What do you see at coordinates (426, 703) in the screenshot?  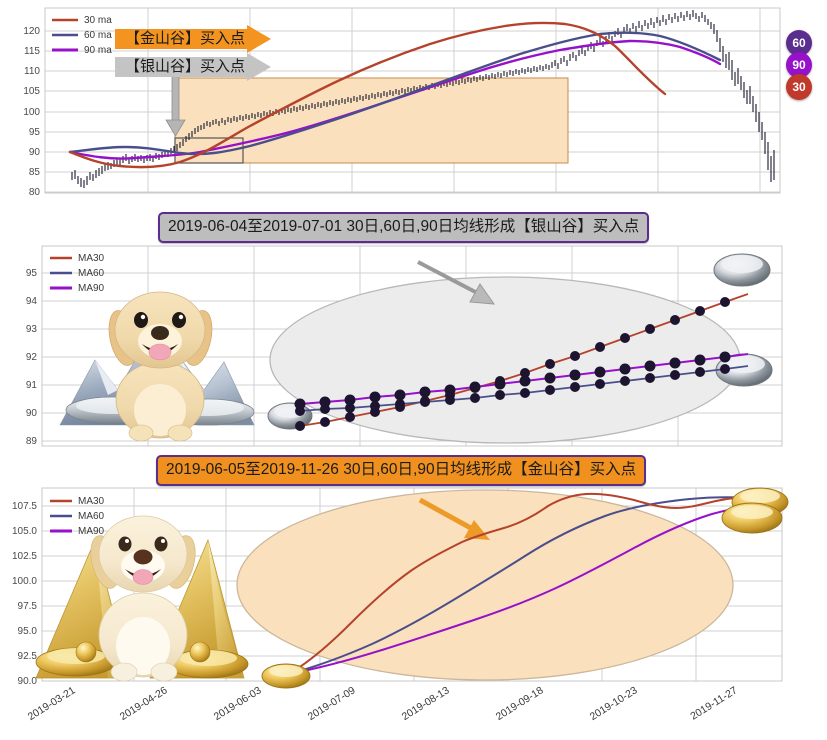 I see `bottom-x-tick: 2019-08-13` at bounding box center [426, 703].